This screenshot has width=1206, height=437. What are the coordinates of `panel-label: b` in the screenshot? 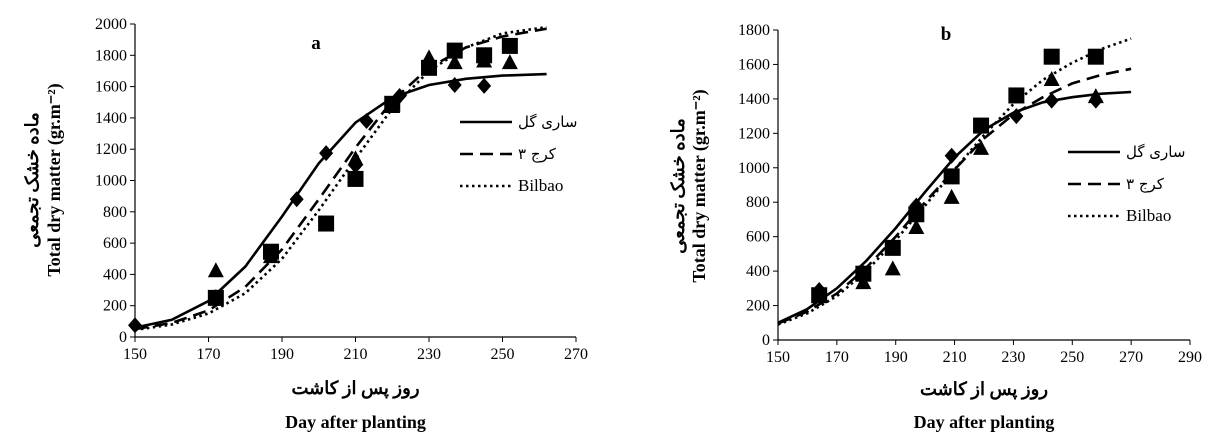 It's located at (946, 34).